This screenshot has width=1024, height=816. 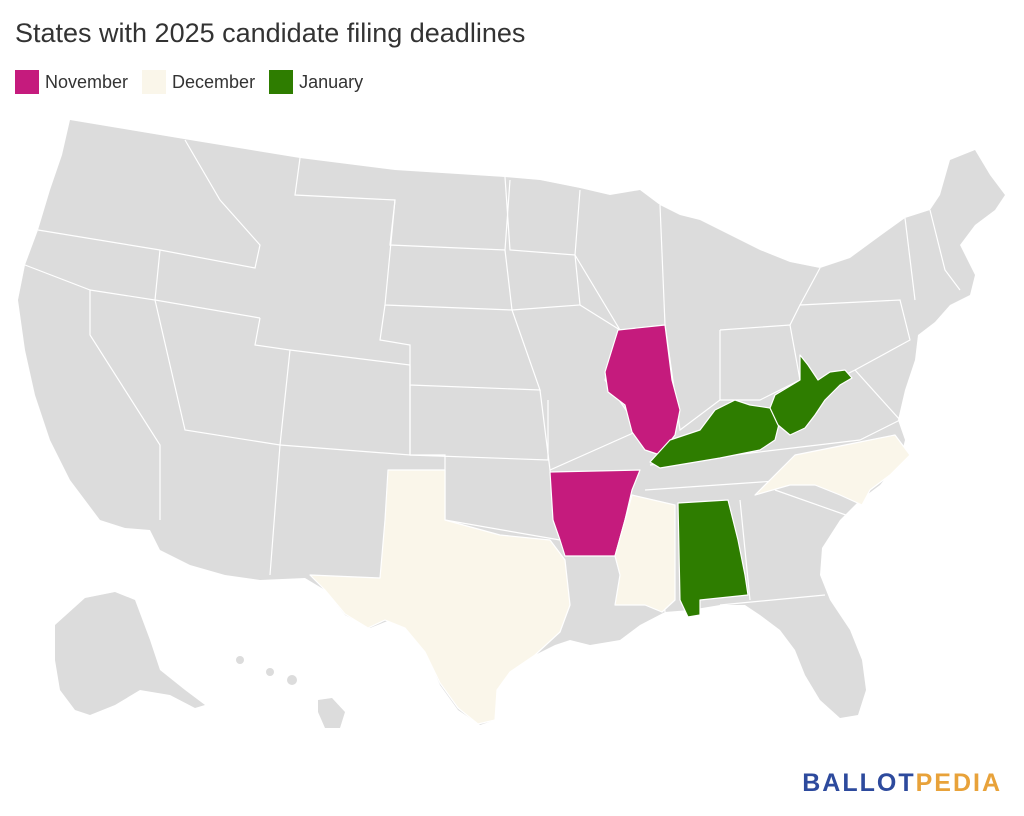 I want to click on legend-item-january: January, so click(x=316, y=82).